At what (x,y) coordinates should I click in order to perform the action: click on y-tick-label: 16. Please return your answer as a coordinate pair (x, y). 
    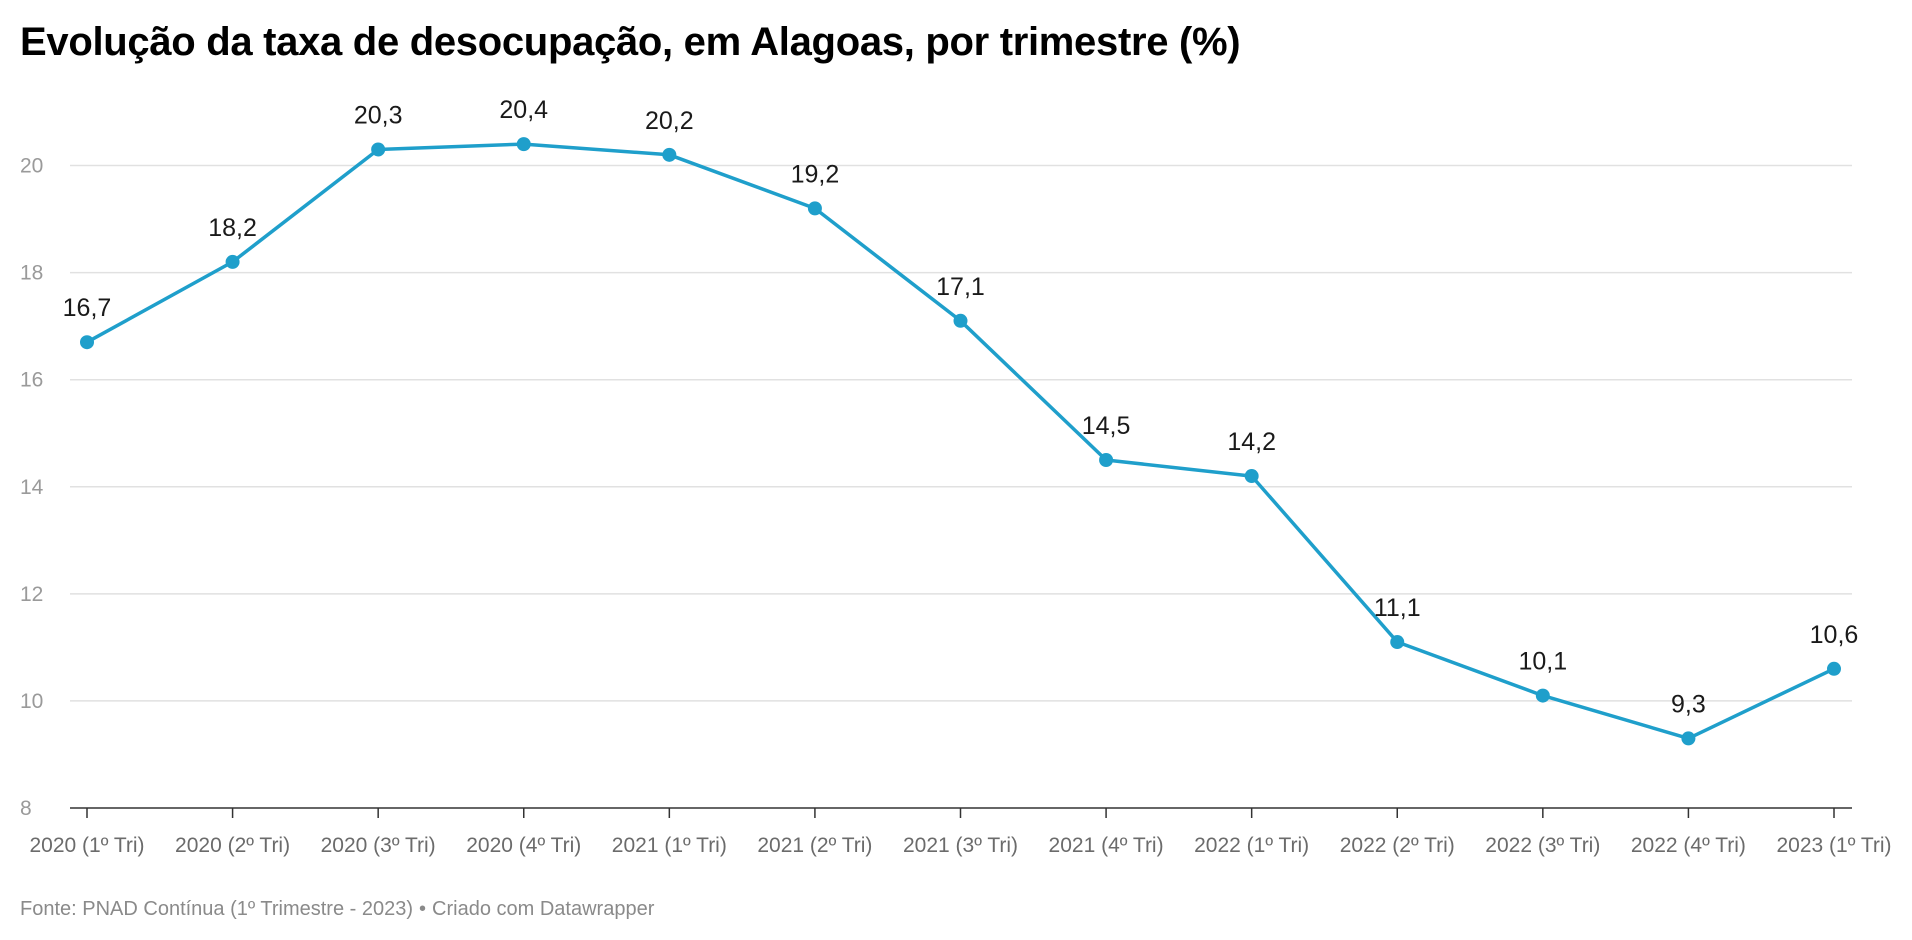
    Looking at the image, I should click on (31, 380).